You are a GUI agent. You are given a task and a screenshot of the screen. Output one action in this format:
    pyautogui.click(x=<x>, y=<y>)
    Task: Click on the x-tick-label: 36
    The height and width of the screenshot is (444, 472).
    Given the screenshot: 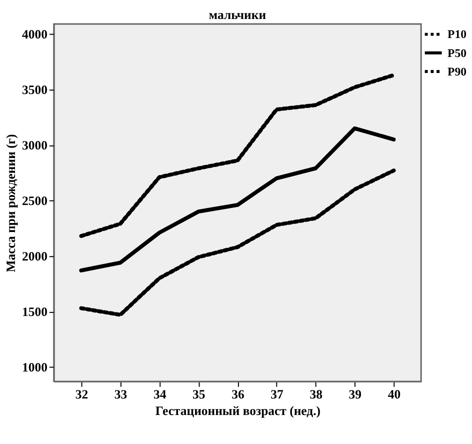 What is the action you would take?
    pyautogui.click(x=238, y=395)
    